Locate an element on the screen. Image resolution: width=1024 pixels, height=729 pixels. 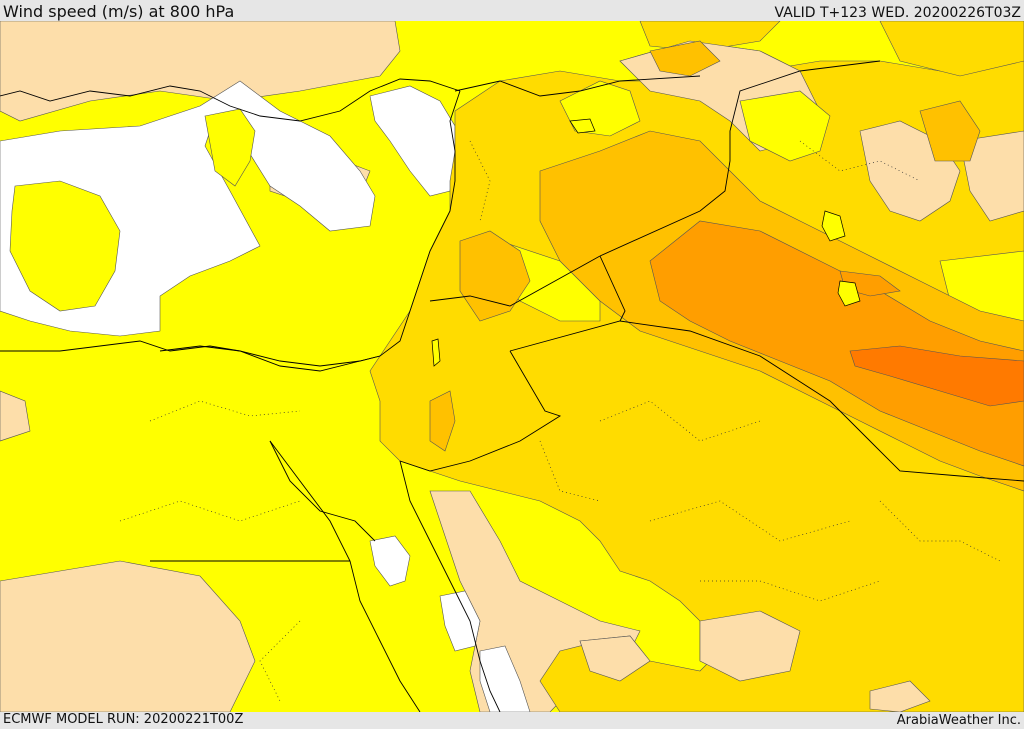
amber-northeast is located at coordinates (950, 131).